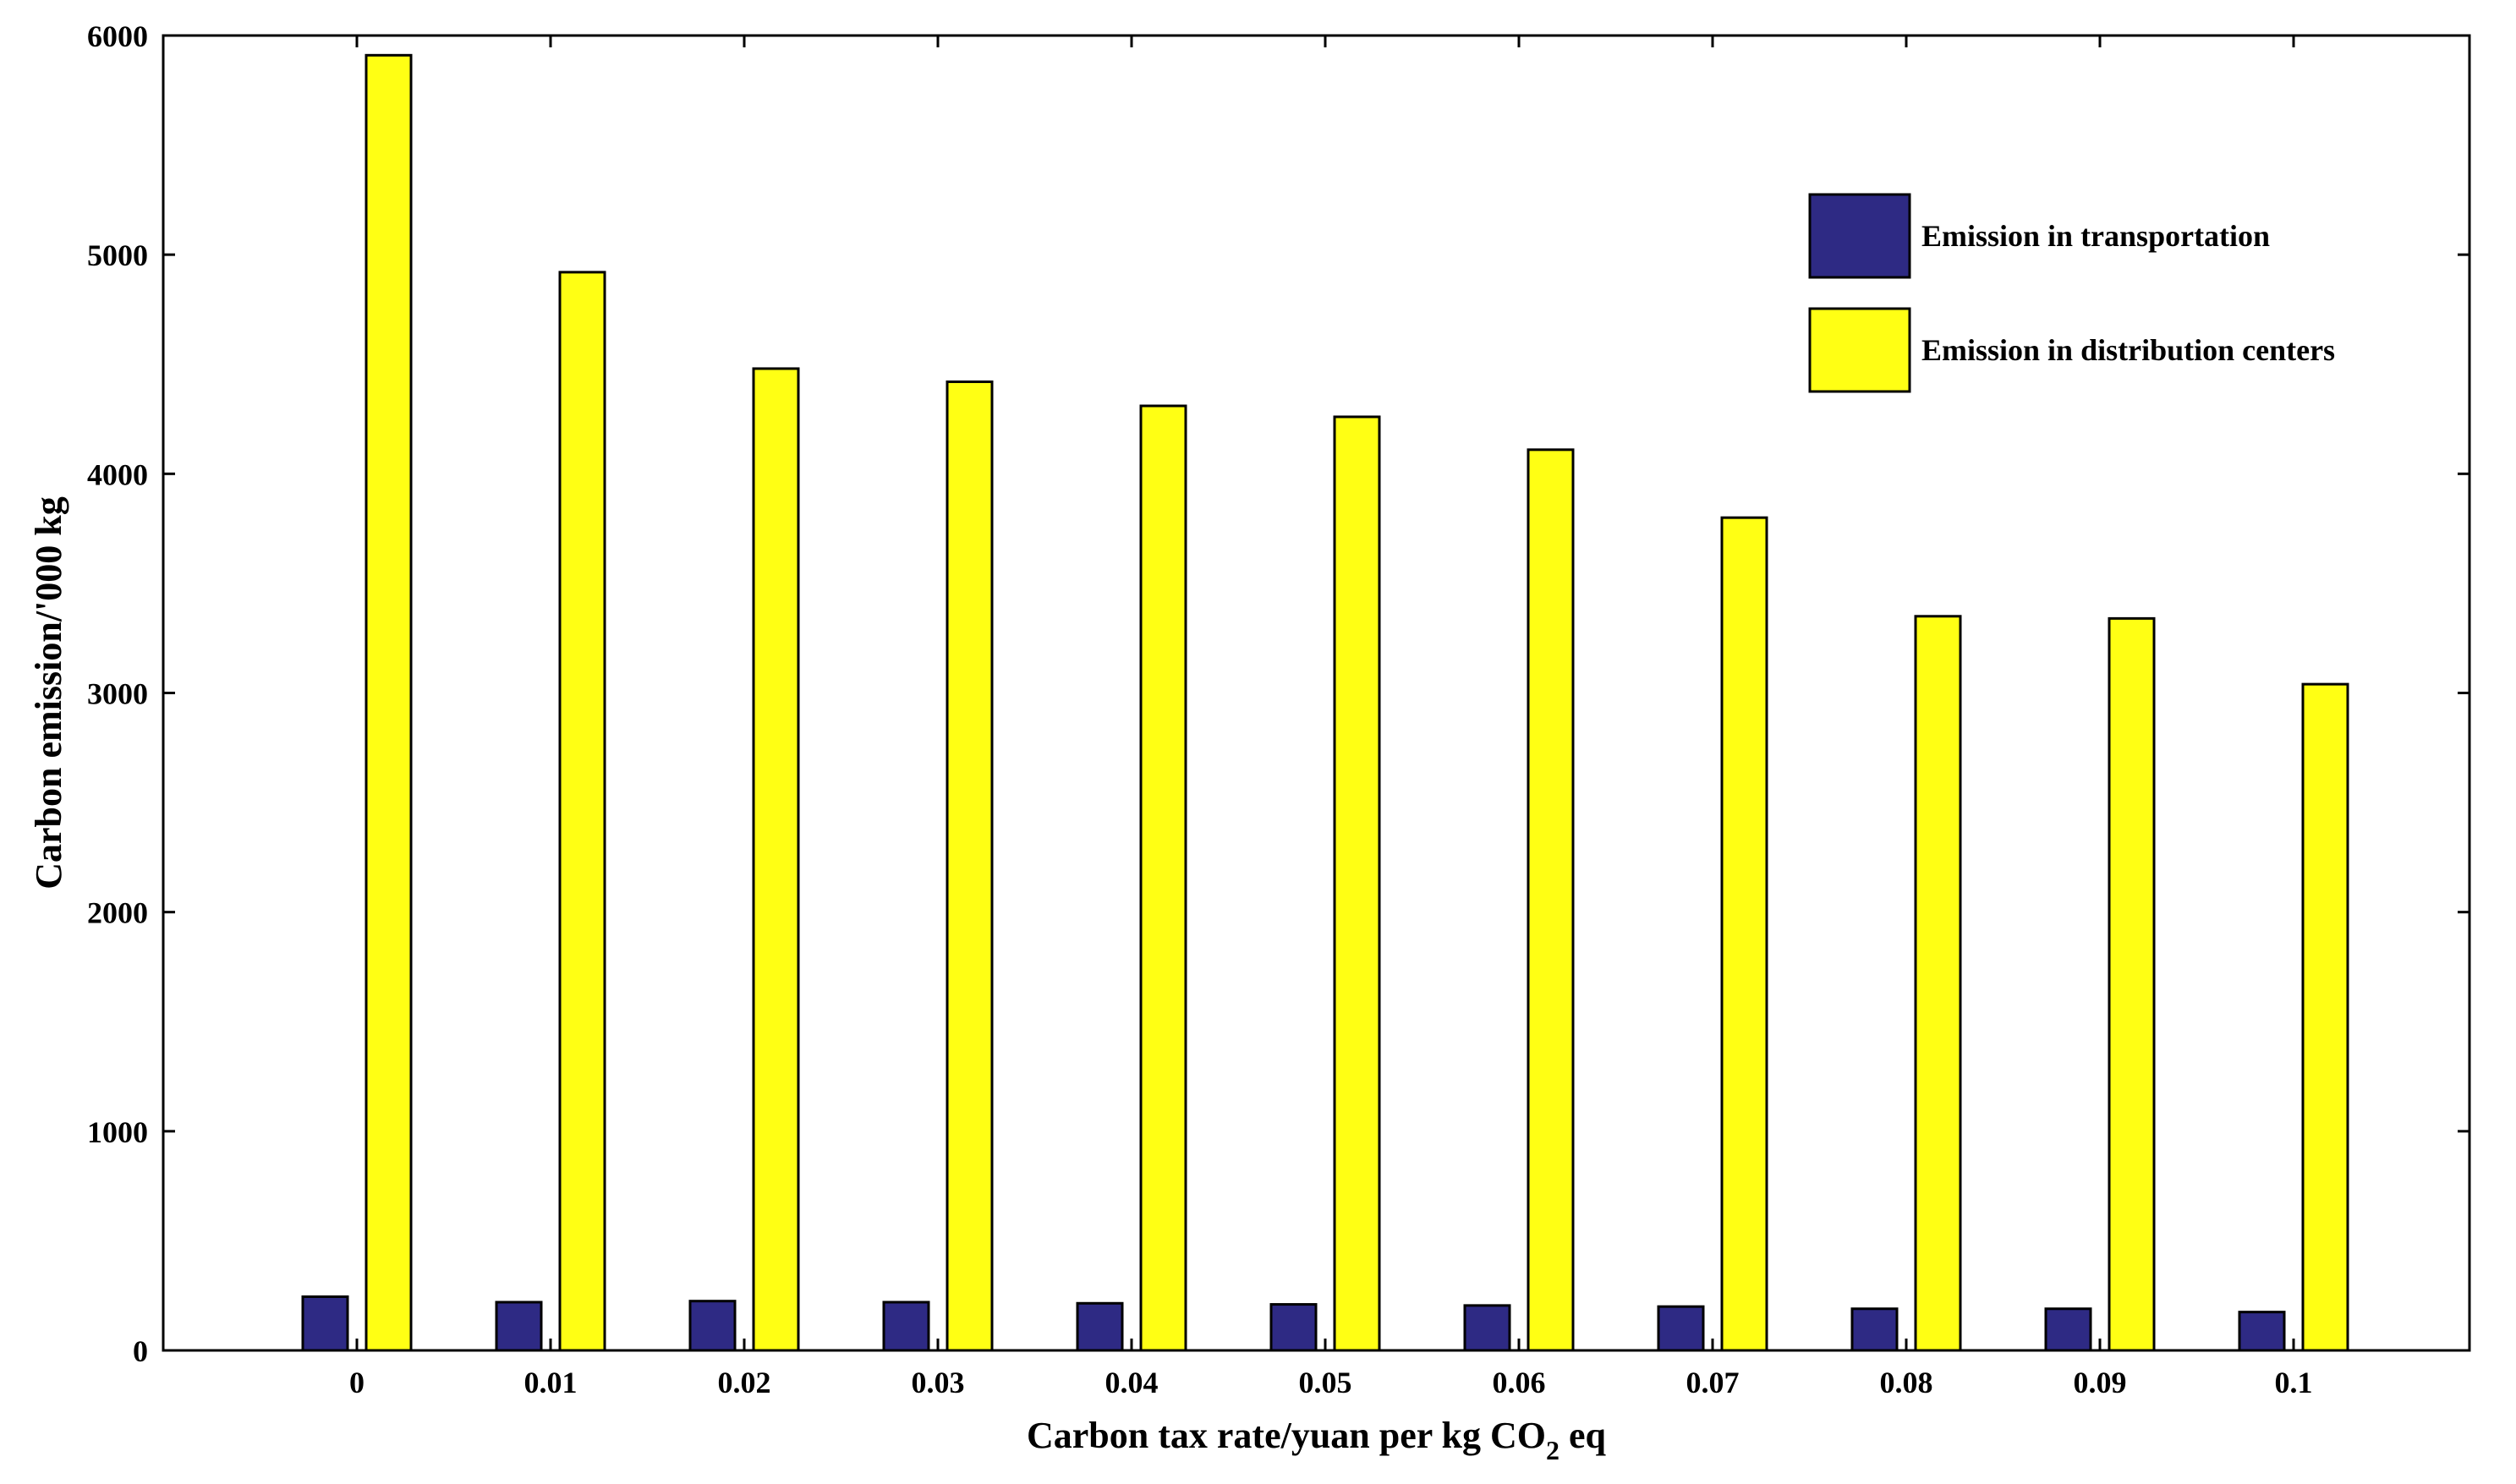  Describe the element at coordinates (2100, 1382) in the screenshot. I see `x-tick-label: 0.09` at that location.